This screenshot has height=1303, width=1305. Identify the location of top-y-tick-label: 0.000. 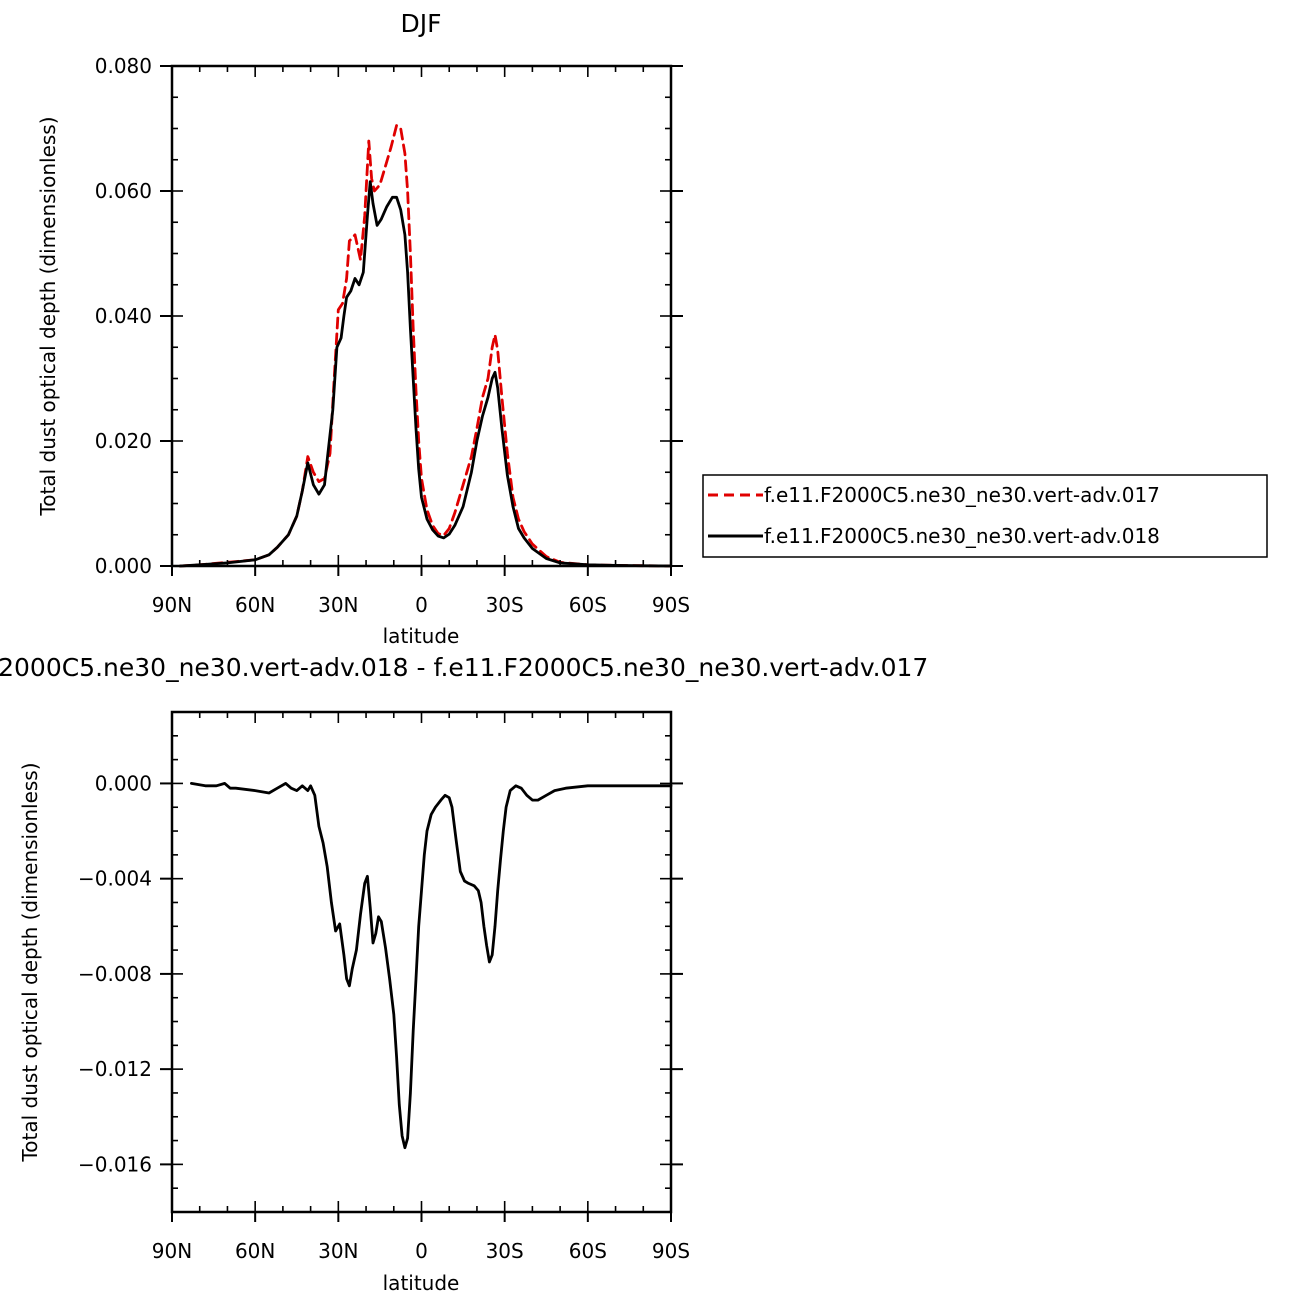
(123, 566).